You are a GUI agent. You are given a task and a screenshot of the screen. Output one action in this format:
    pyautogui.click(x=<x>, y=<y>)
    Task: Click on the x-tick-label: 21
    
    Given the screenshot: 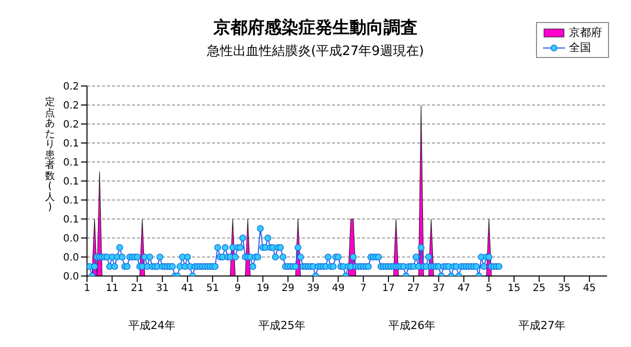 What is the action you would take?
    pyautogui.click(x=137, y=288)
    